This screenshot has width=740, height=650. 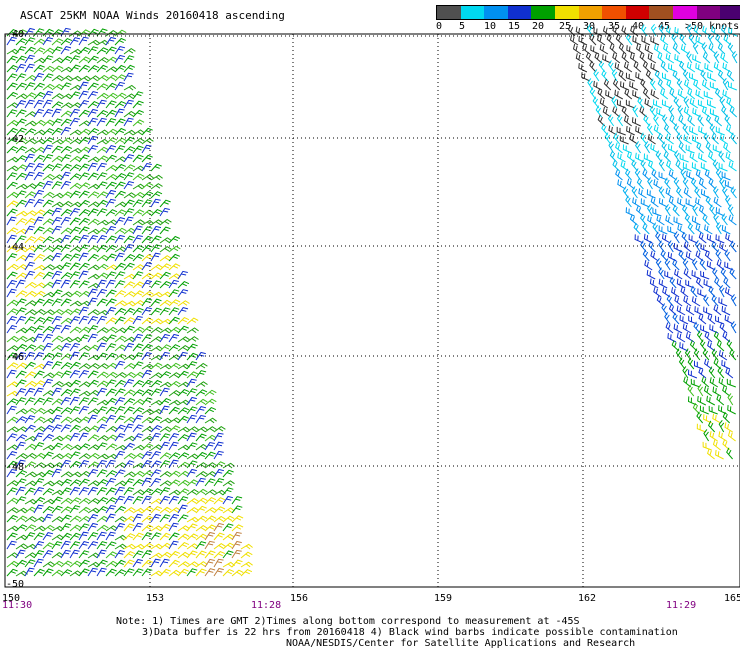 What do you see at coordinates (664, 26) in the screenshot?
I see `colorbar-label: 45` at bounding box center [664, 26].